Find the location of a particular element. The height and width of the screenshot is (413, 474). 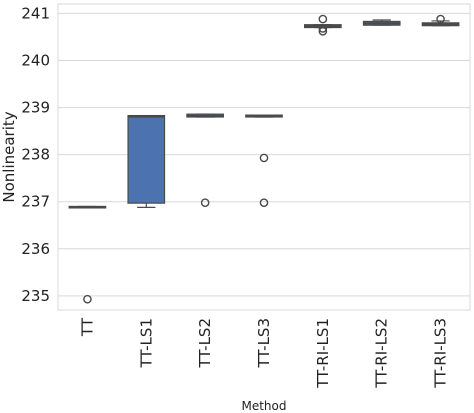

x-axis-label: Method is located at coordinates (263, 406).